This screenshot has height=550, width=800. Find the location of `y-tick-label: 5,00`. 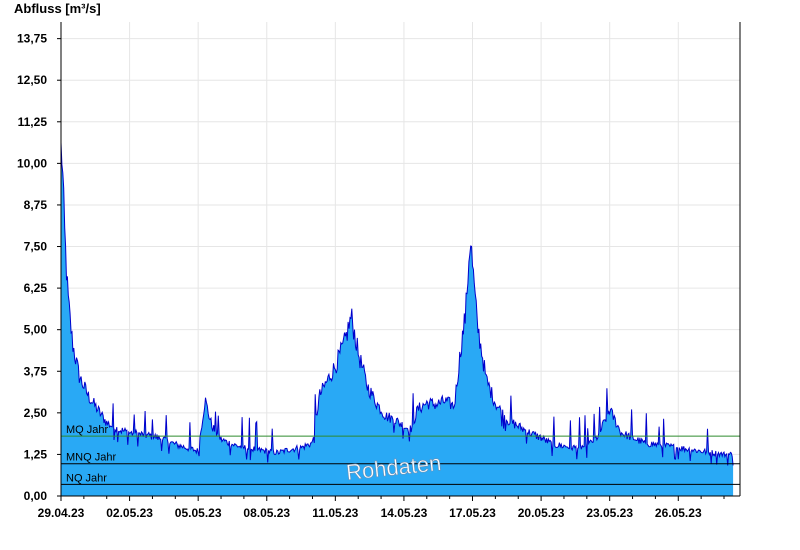

y-tick-label: 5,00 is located at coordinates (36, 330).